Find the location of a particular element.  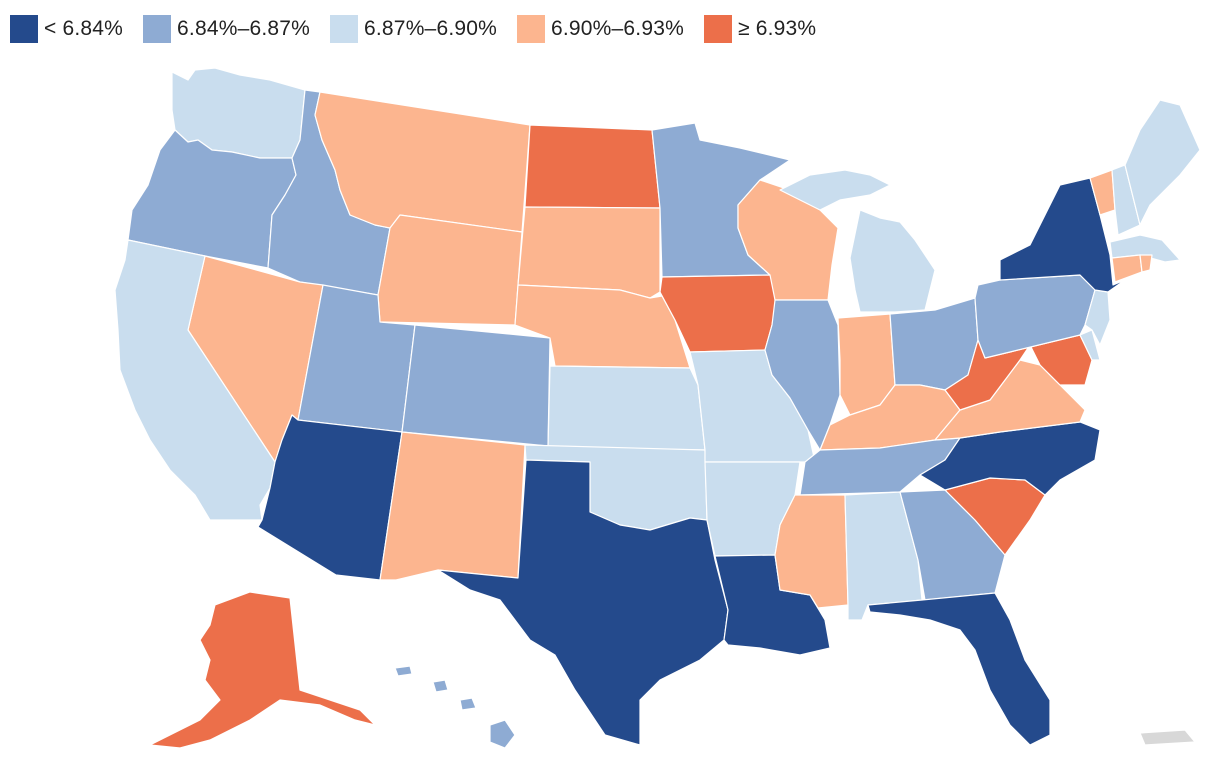

state-MT is located at coordinates (422, 162).